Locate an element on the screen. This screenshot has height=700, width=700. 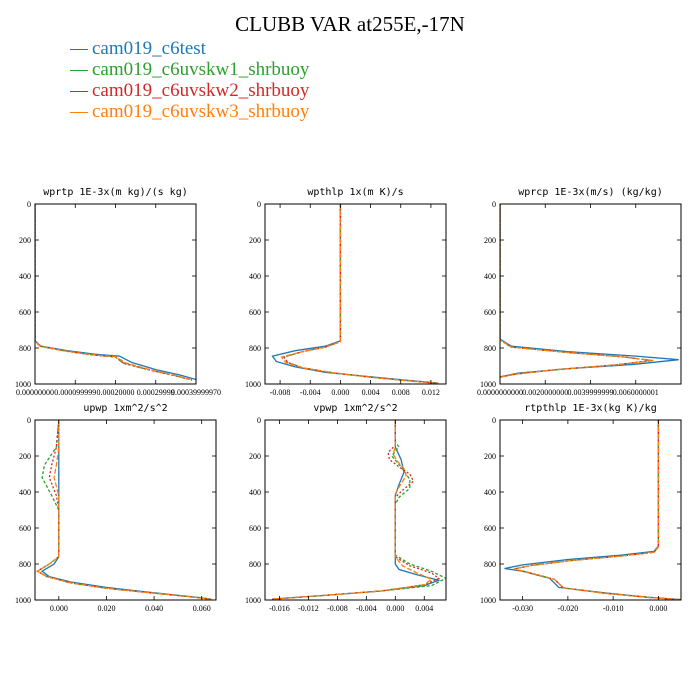
x-tick-label: 0.060 is located at coordinates (202, 608).